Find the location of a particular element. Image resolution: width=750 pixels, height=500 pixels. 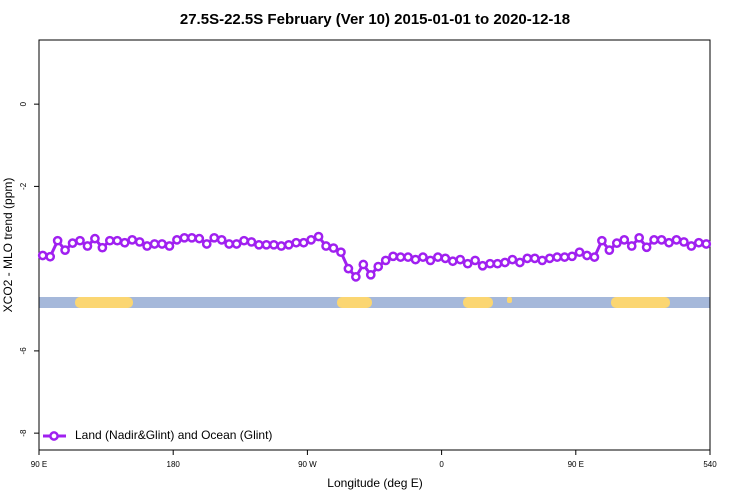

x-tick-label: 0 is located at coordinates (441, 464).